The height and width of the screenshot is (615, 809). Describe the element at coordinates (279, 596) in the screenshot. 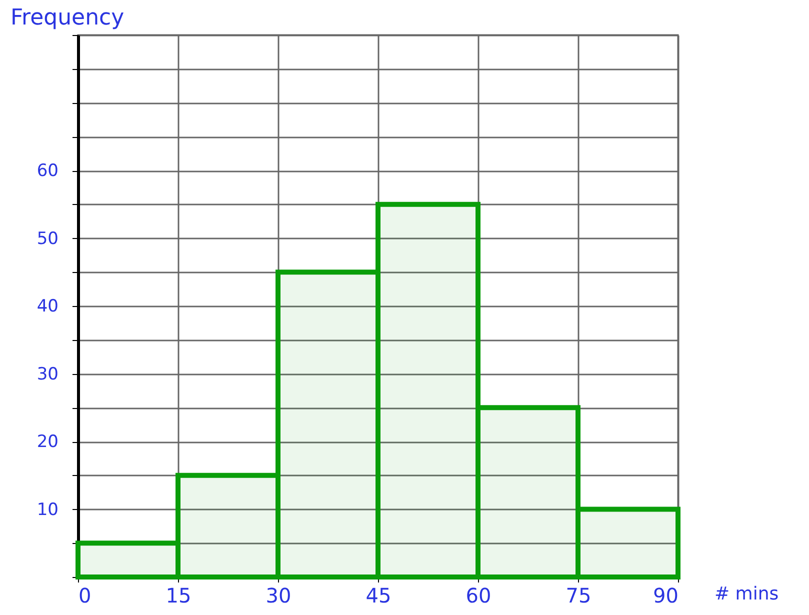

I see `x-tick-label: 30` at that location.